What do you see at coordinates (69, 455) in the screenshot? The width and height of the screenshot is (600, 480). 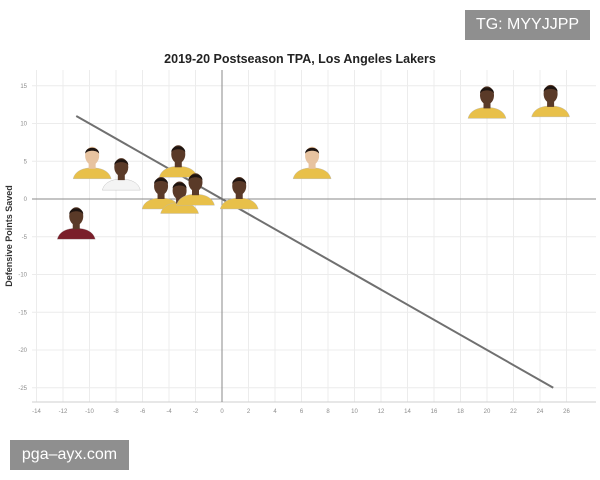 I see `watermark-bottom: pga–ayx.com` at bounding box center [69, 455].